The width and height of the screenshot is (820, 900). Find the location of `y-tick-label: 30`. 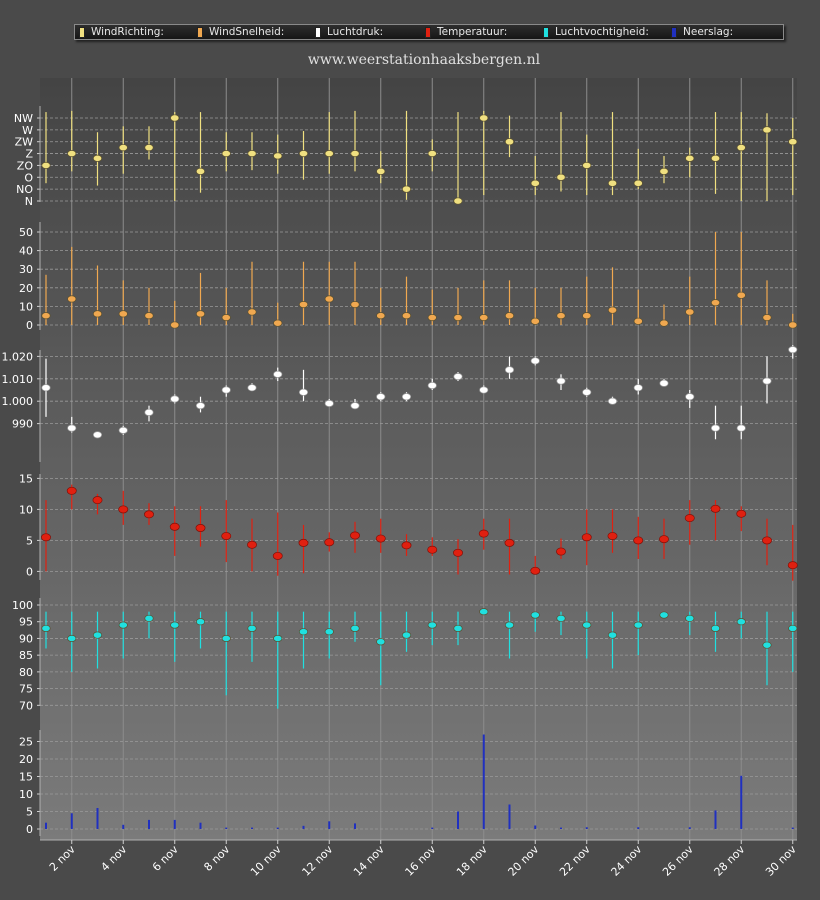

y-tick-label: 30 is located at coordinates (26, 269).